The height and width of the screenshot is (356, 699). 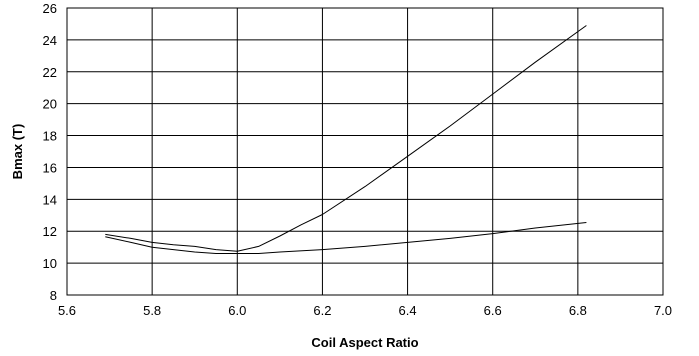 What do you see at coordinates (152, 310) in the screenshot?
I see `x-tick-label: 5.8` at bounding box center [152, 310].